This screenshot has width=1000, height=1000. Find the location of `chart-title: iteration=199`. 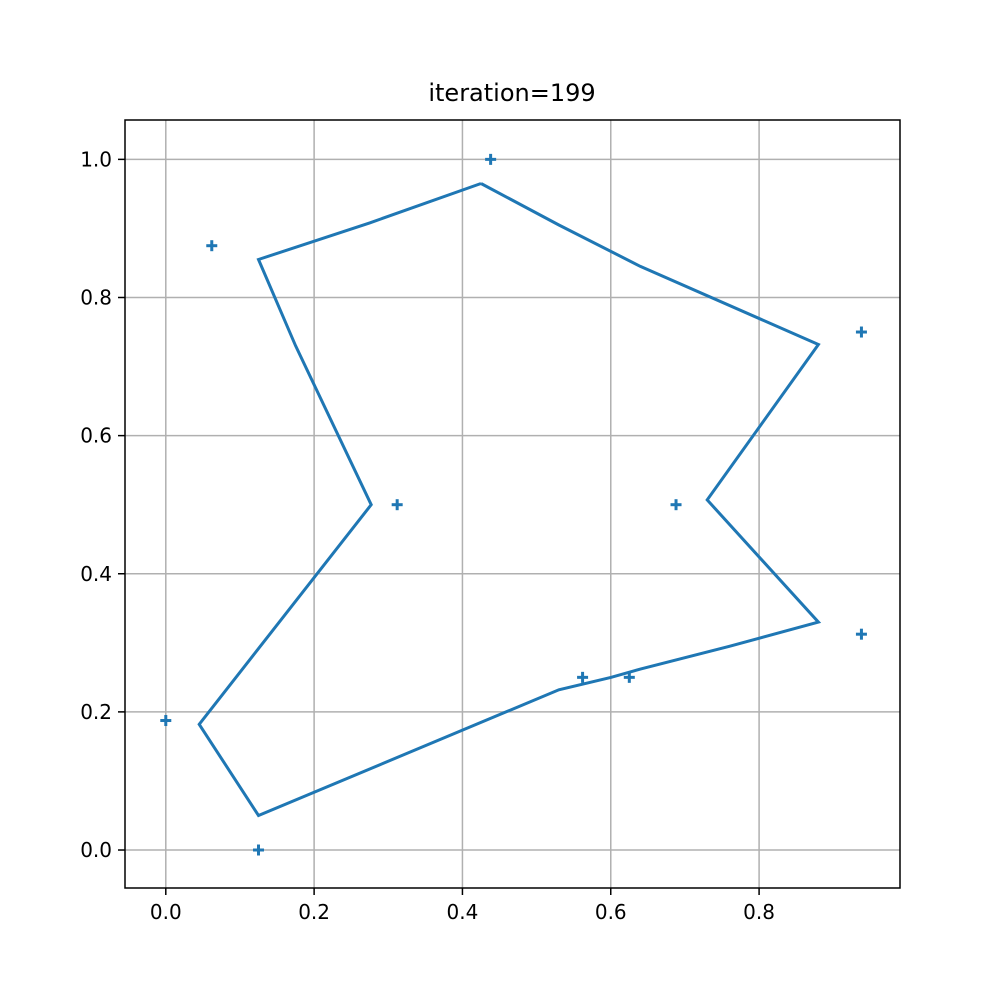

chart-title: iteration=199 is located at coordinates (511, 93).